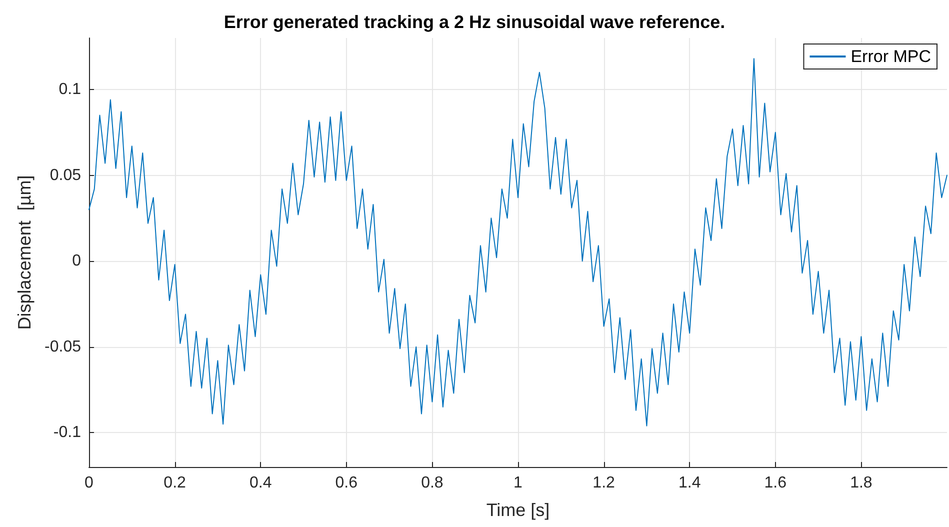 The height and width of the screenshot is (527, 949). Describe the element at coordinates (518, 483) in the screenshot. I see `x-tick-label: 1` at that location.